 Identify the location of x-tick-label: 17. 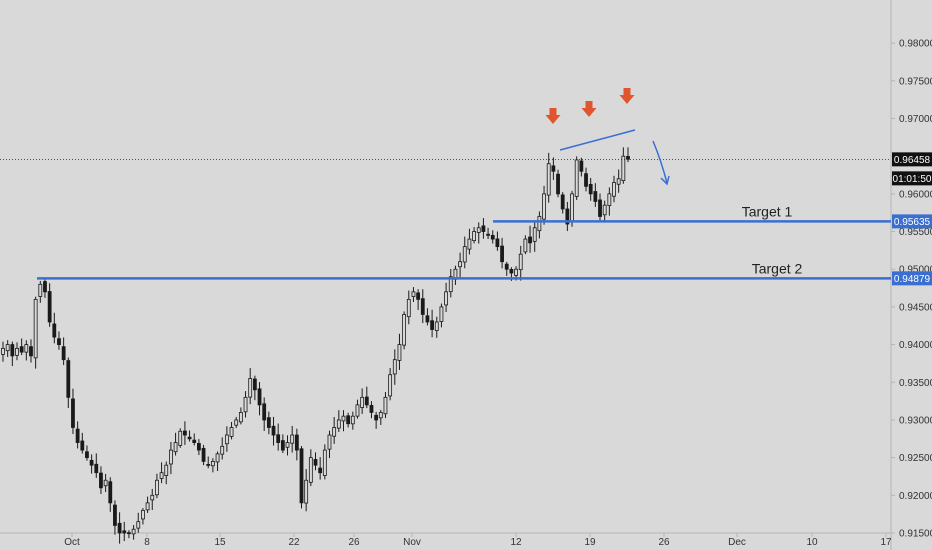
(886, 542).